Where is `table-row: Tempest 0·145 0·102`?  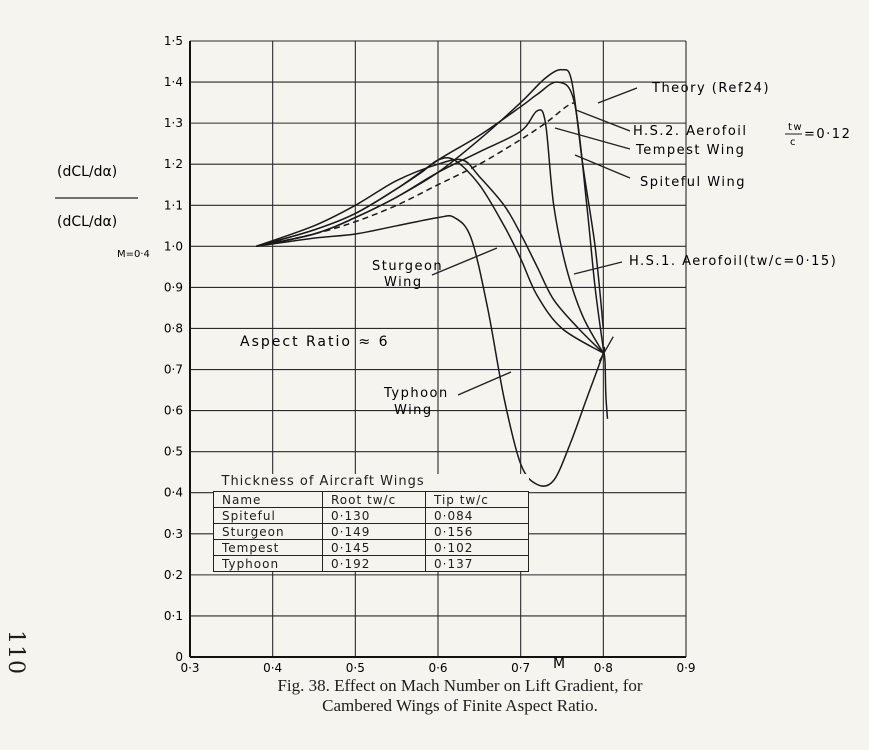 table-row: Tempest 0·145 0·102 is located at coordinates (371, 547).